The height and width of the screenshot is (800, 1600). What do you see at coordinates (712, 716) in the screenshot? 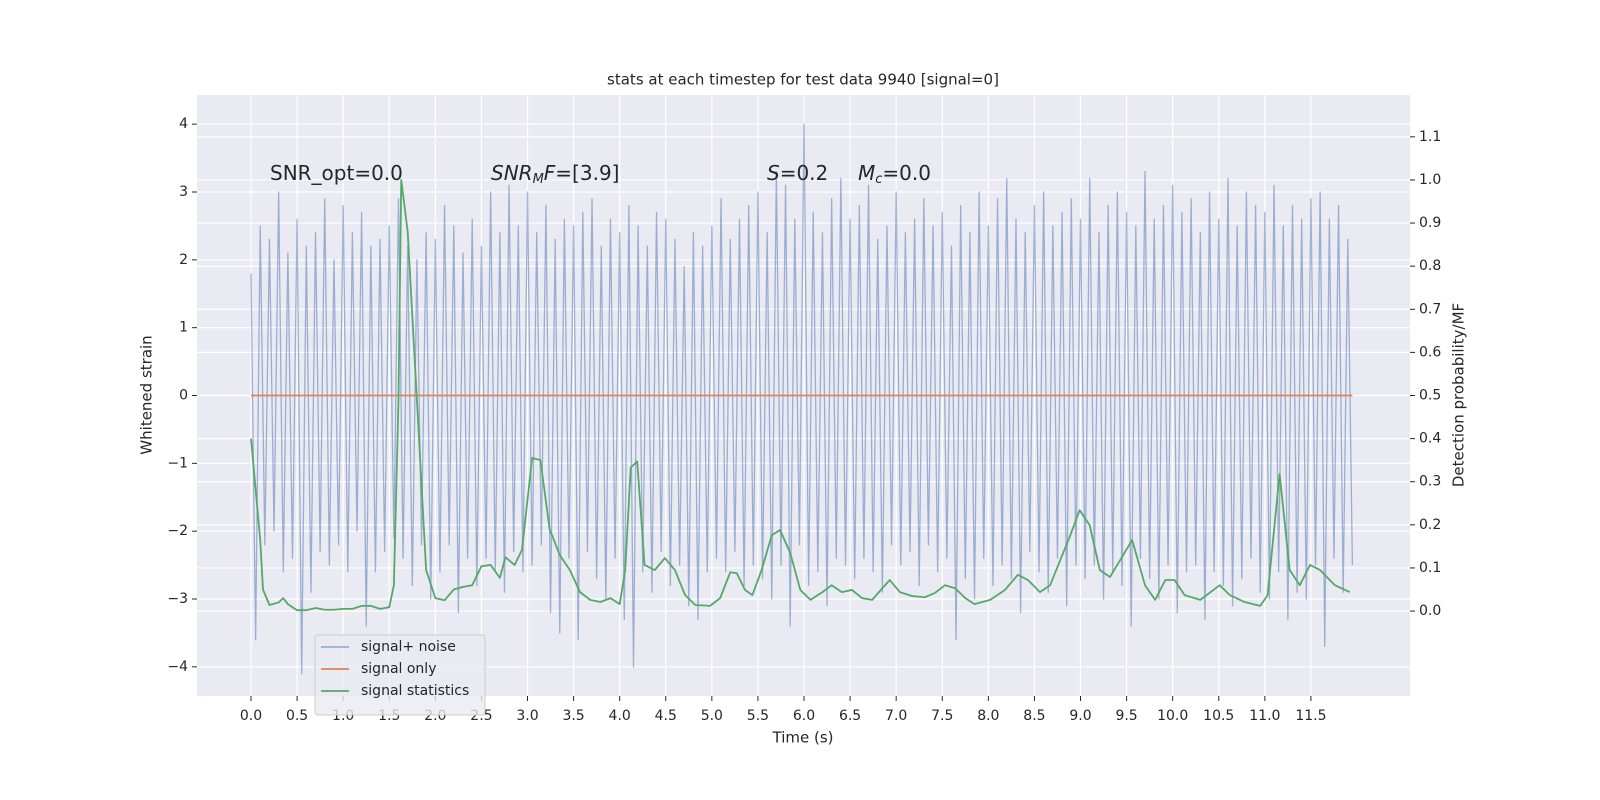
I see `x-tick-label: 5.0` at bounding box center [712, 716].